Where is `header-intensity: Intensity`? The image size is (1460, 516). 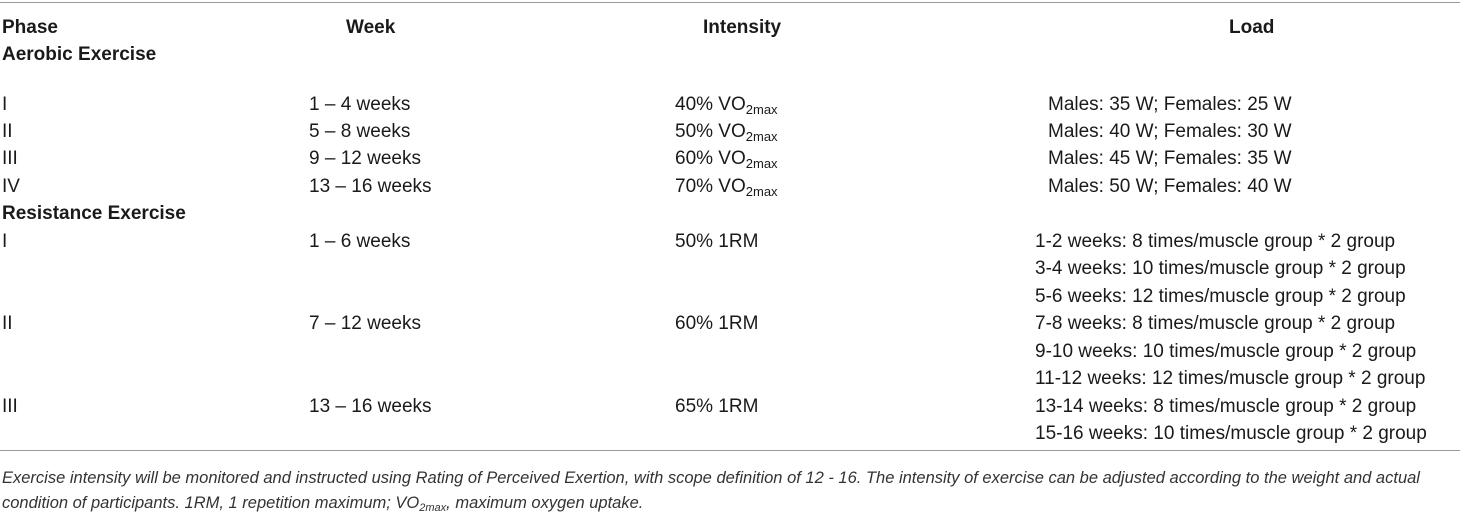 header-intensity: Intensity is located at coordinates (742, 27).